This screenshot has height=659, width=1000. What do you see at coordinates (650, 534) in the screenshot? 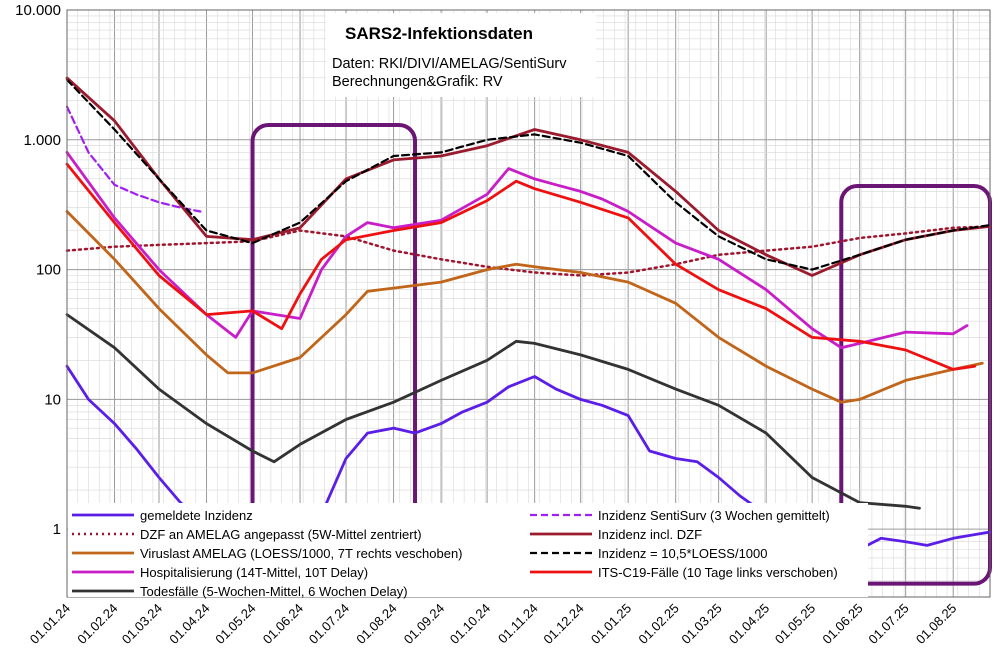
I see `legend-label: Inzidenz incl. DZF` at bounding box center [650, 534].